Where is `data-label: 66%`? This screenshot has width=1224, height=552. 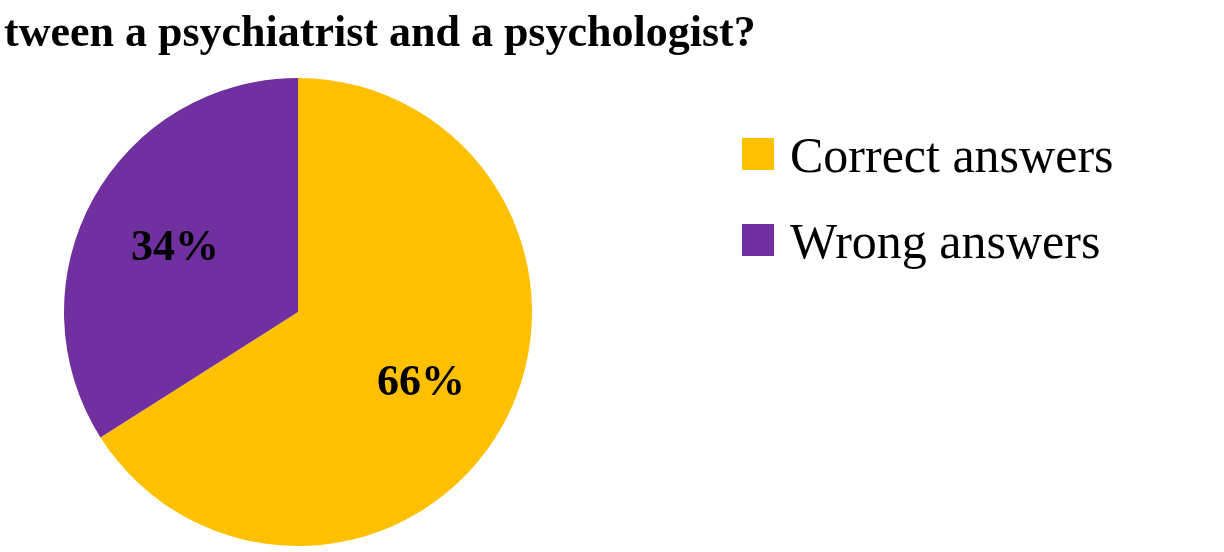
data-label: 66% is located at coordinates (421, 381).